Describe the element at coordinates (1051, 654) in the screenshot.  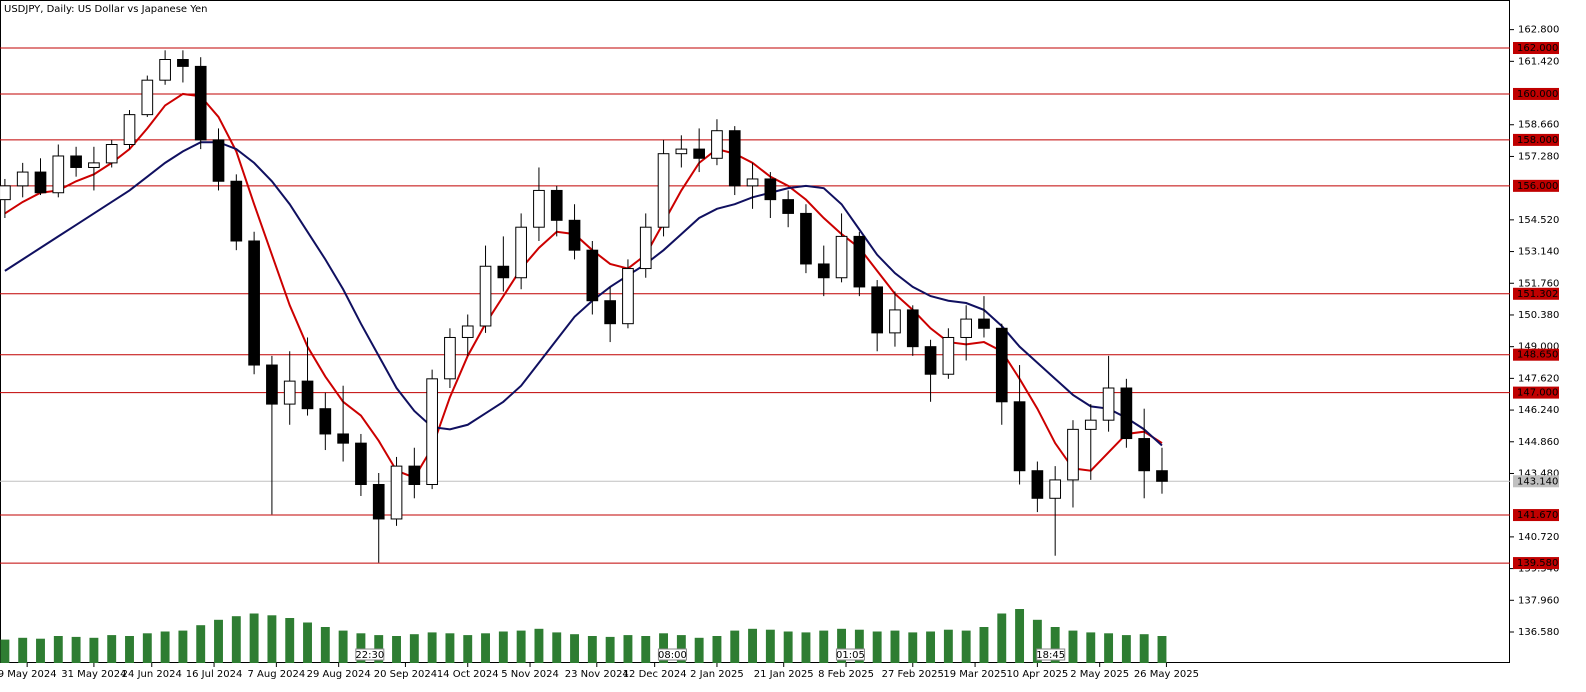
I see `event-box` at that location.